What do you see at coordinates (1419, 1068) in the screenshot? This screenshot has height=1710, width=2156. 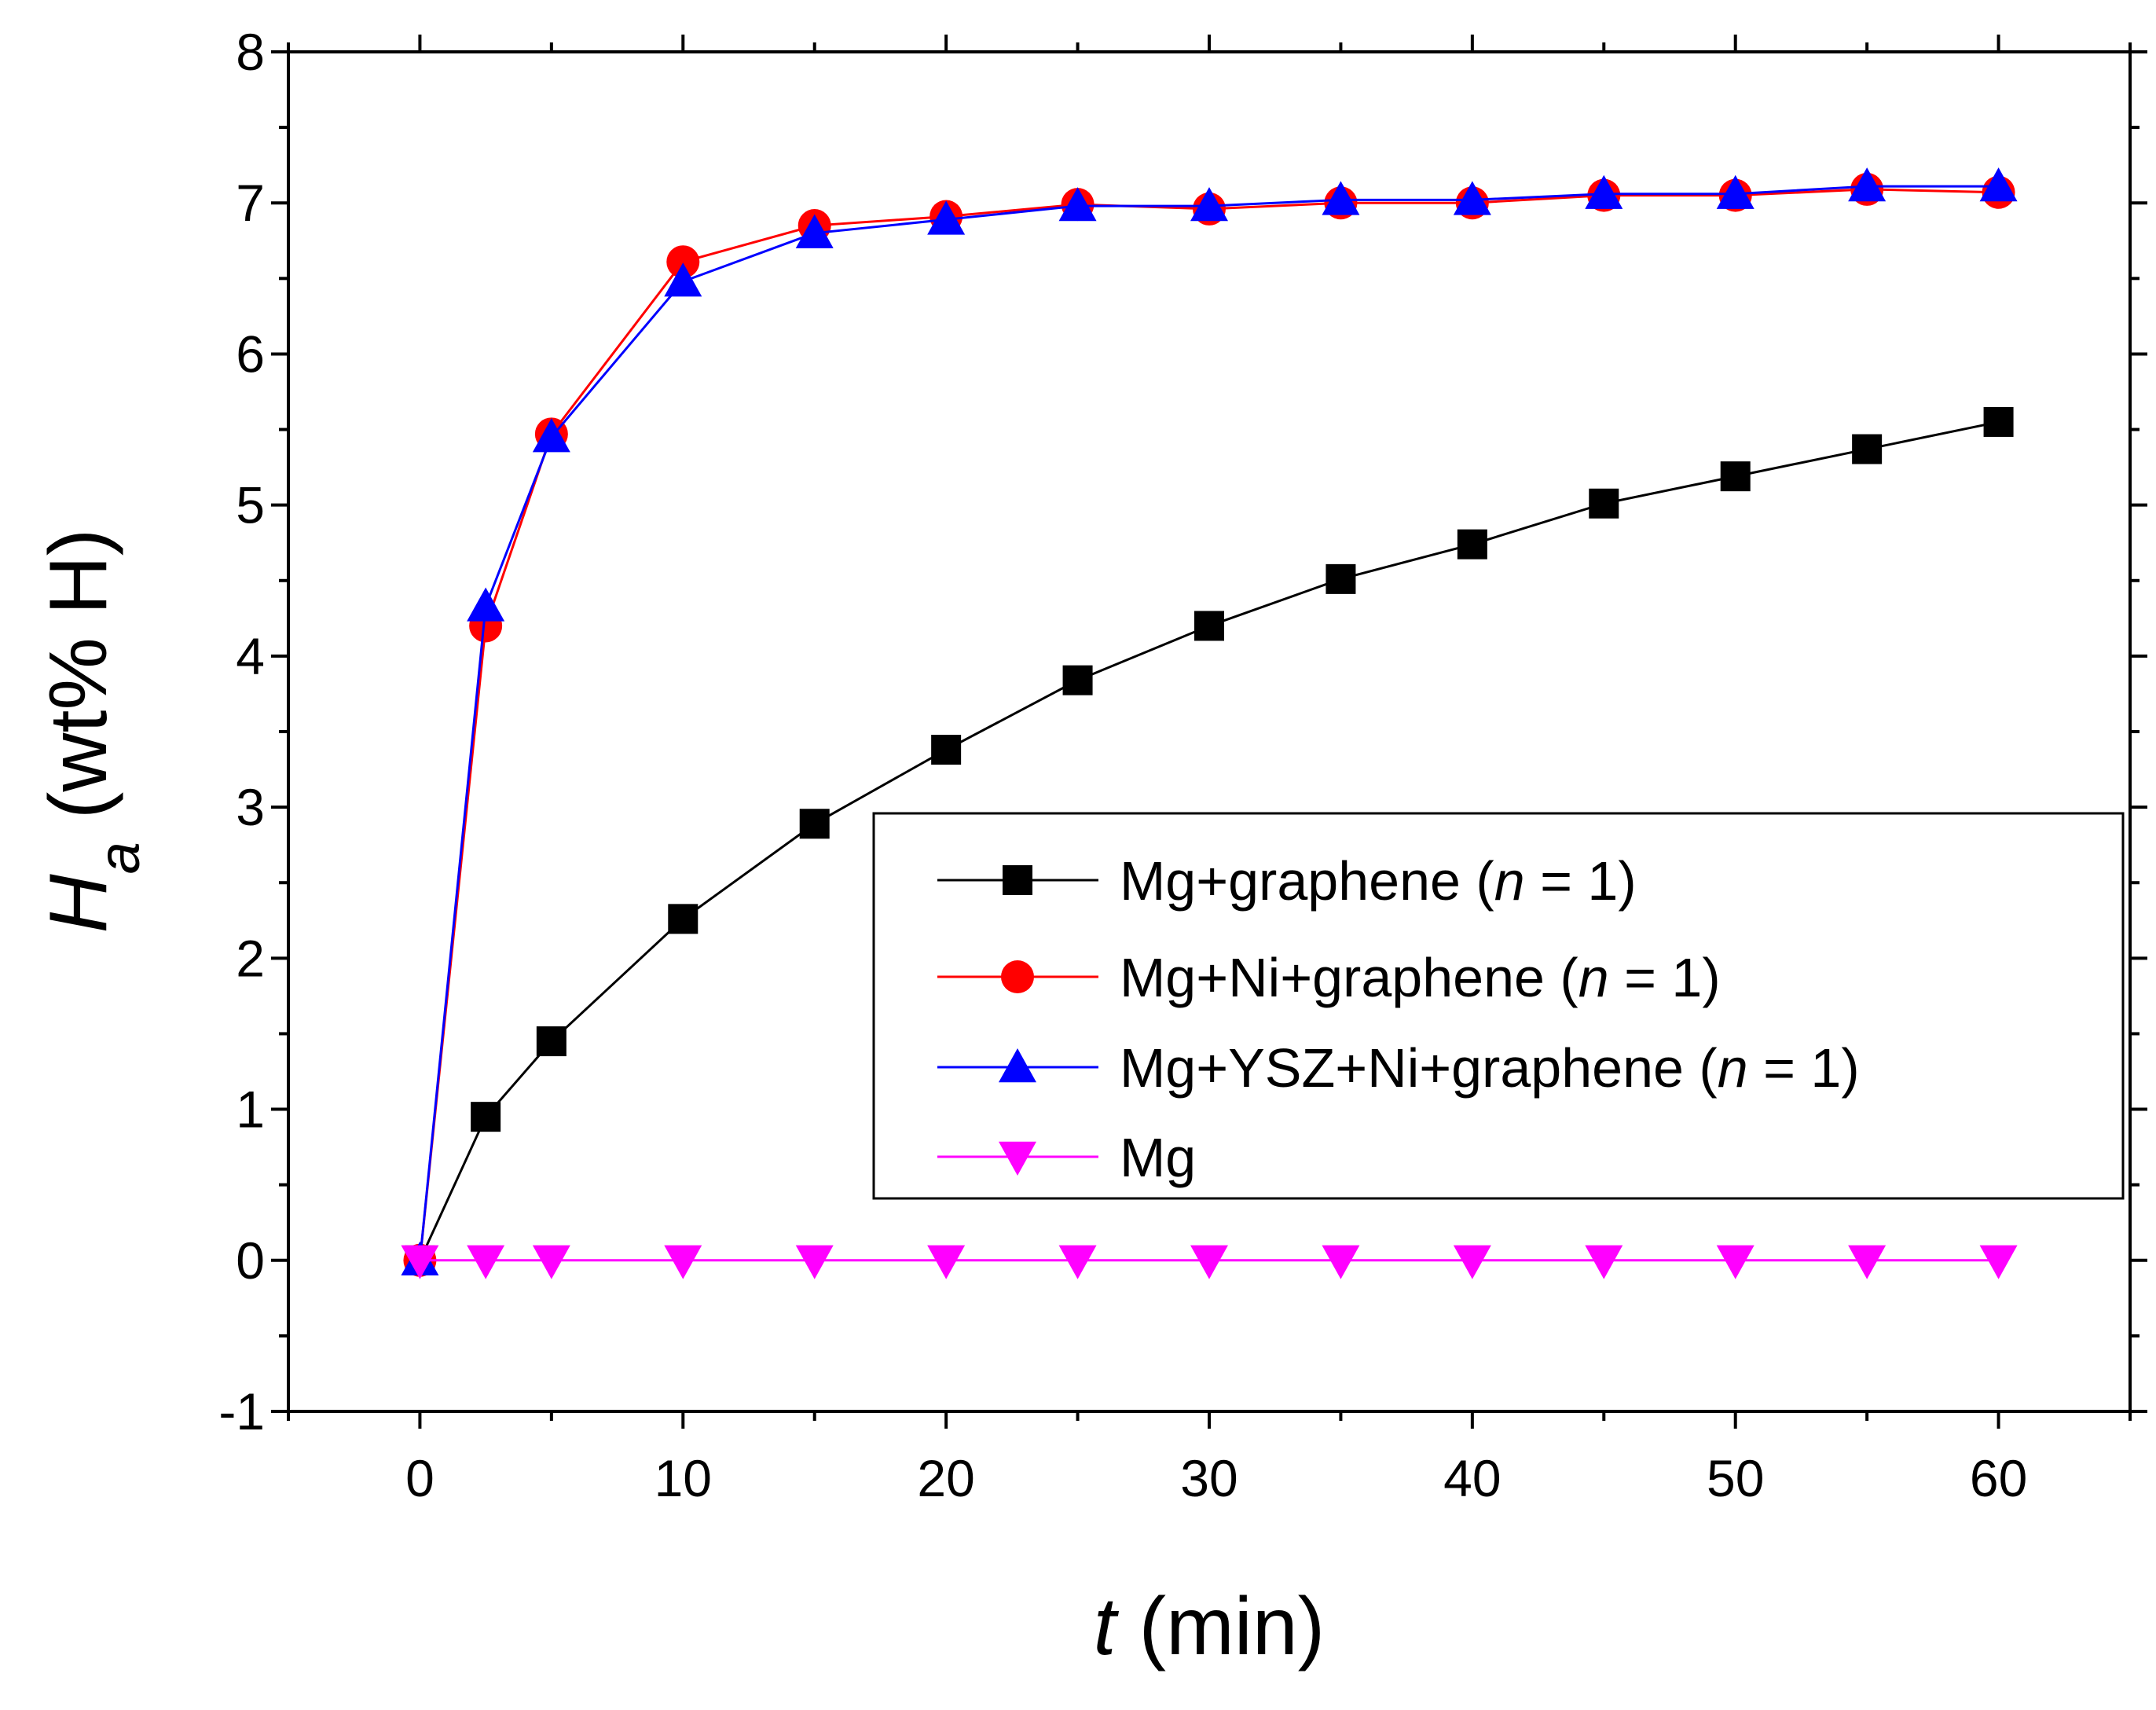 I see `legend-label-prefix: Mg+YSZ+Ni+graphene (` at bounding box center [1419, 1068].